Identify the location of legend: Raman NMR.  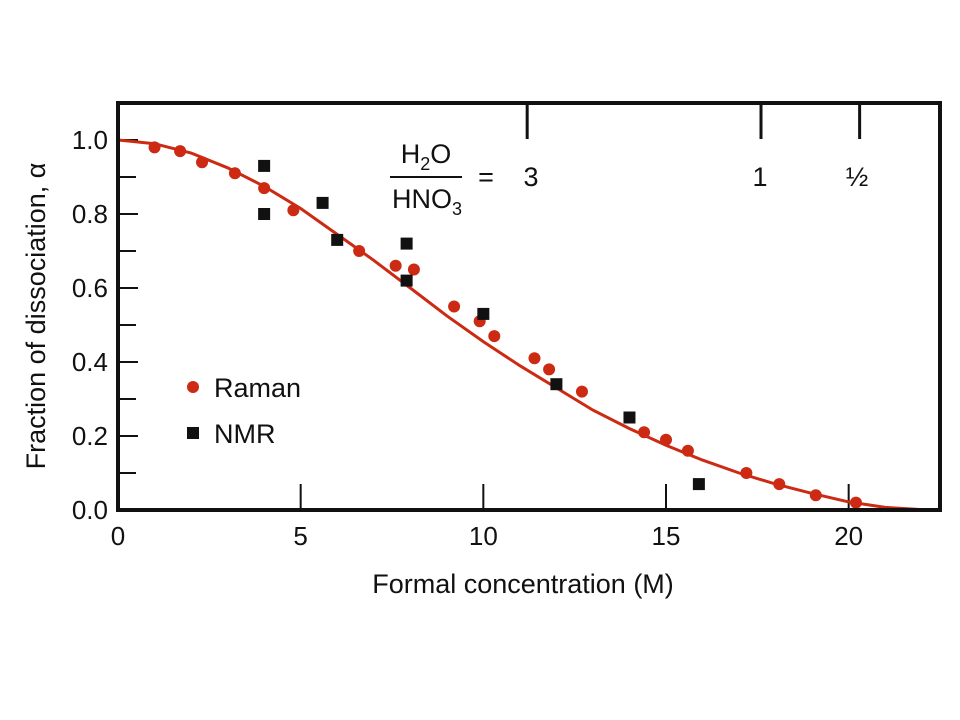
(244, 411).